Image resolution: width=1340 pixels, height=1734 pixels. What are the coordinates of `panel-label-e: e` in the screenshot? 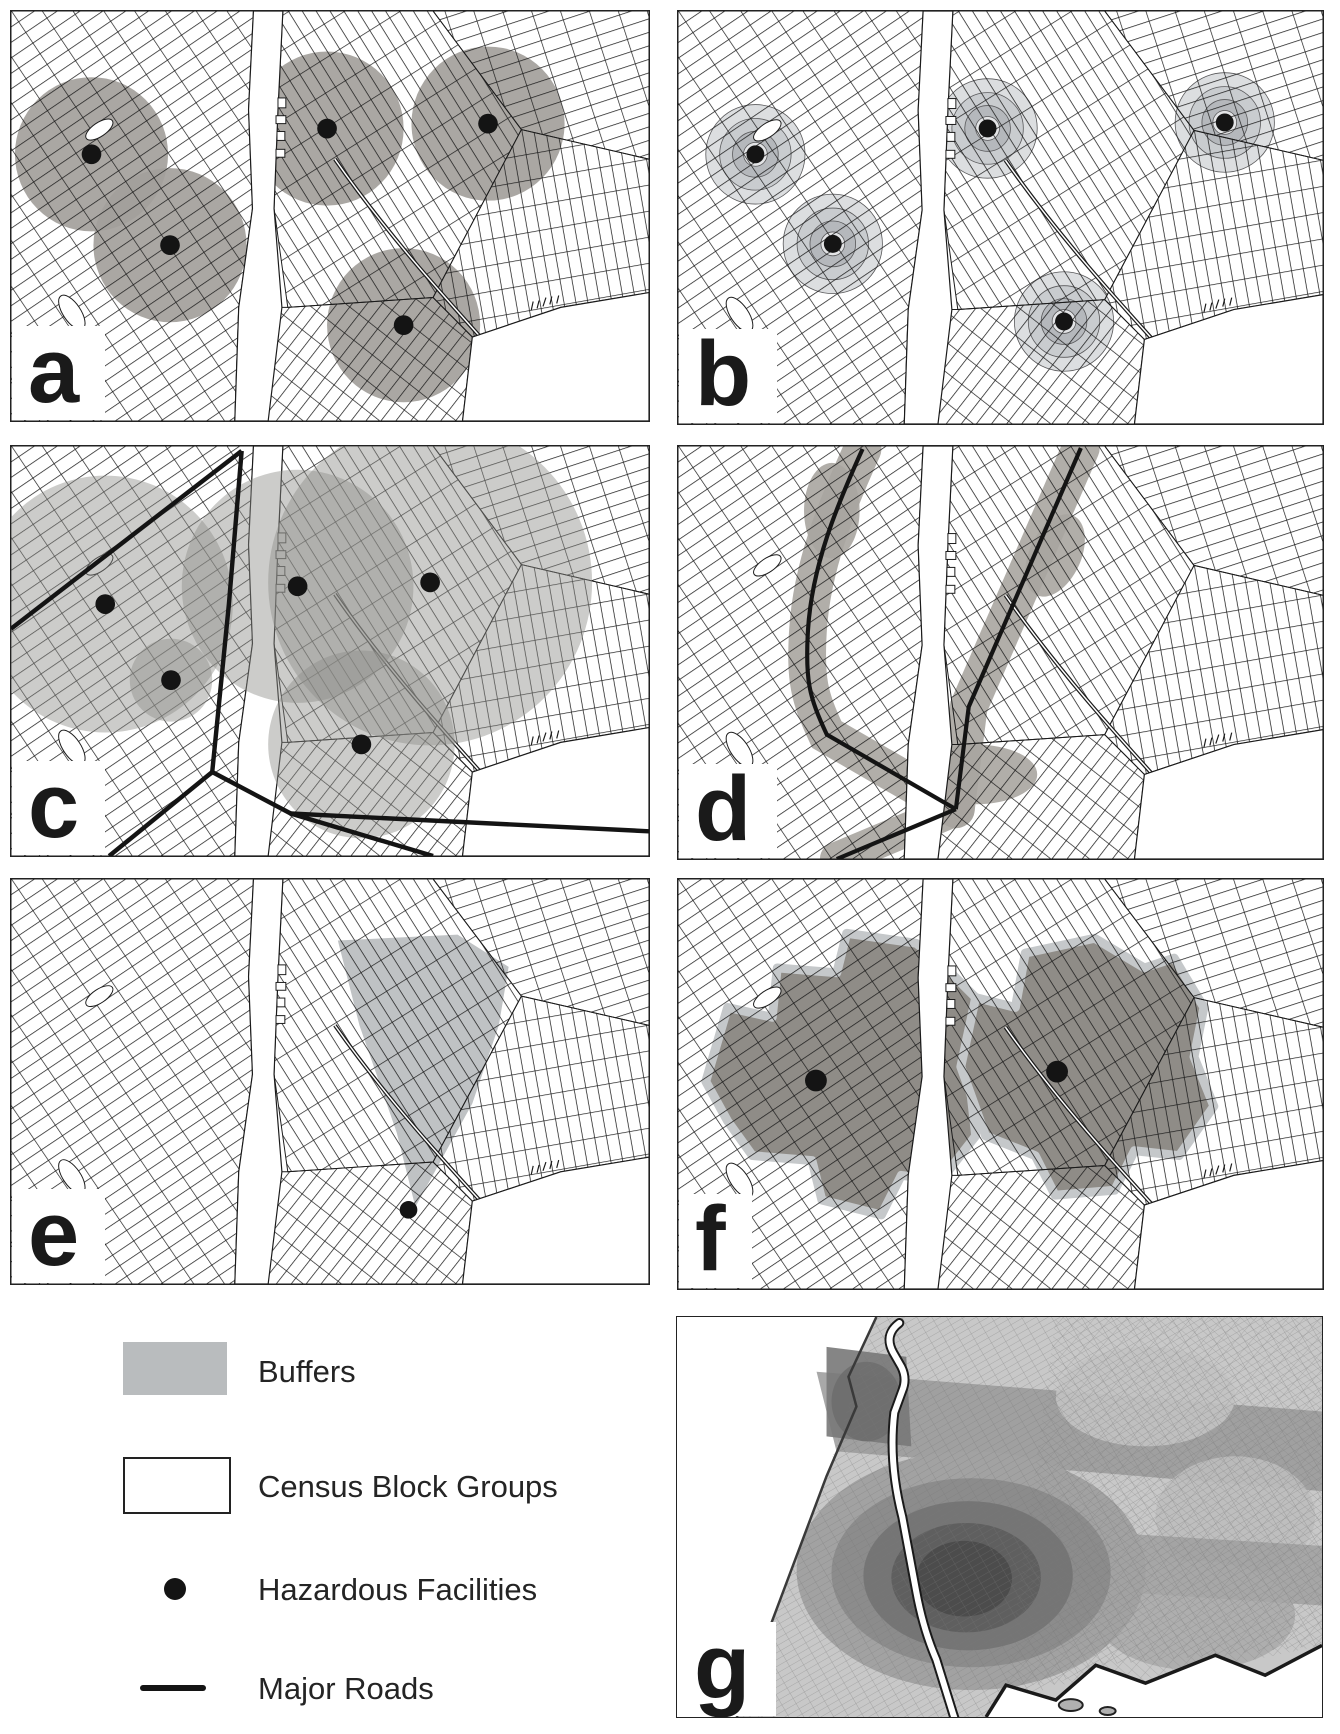 It's located at (59, 1235).